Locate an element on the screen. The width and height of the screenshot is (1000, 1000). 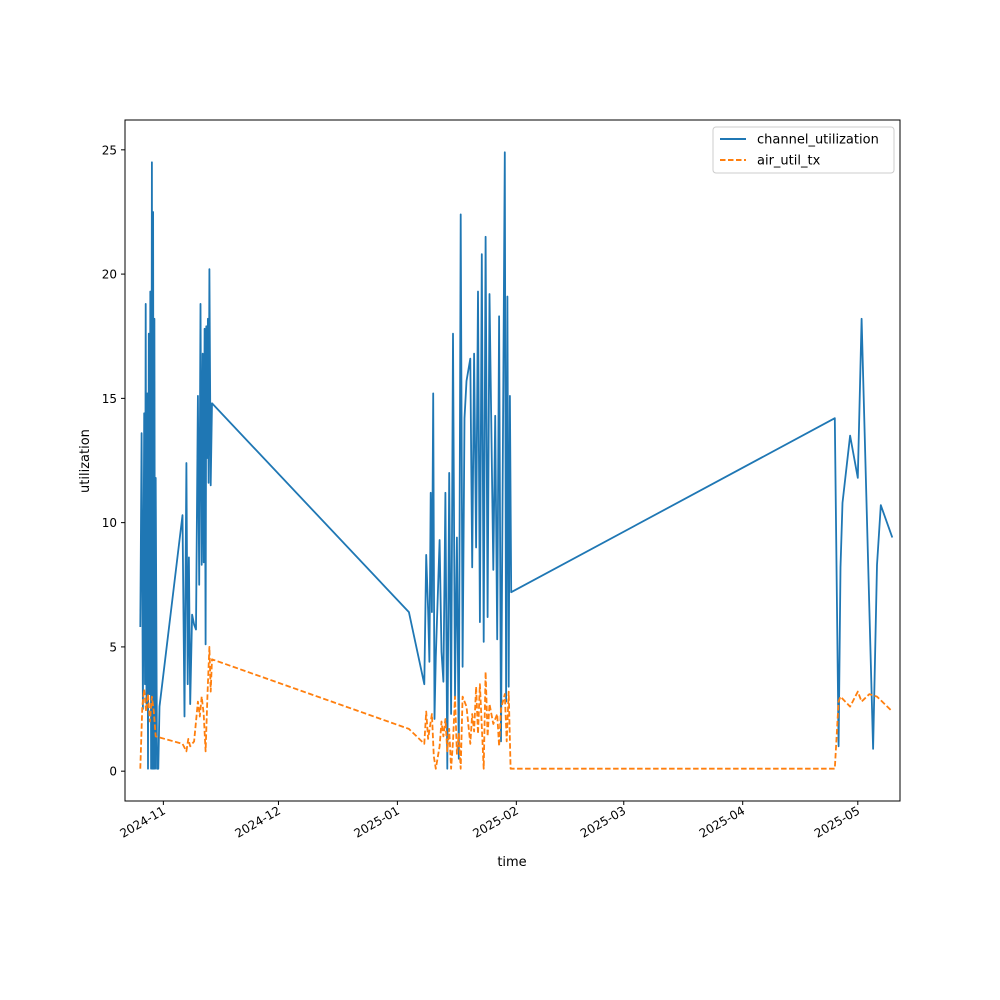
legend: channel_utilization air_util_tx is located at coordinates (803, 150).